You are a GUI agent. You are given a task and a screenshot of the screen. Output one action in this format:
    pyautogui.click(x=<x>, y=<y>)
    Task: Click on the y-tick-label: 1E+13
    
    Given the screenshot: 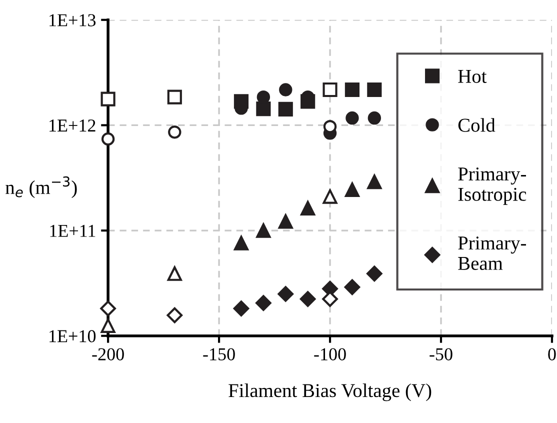 What is the action you would take?
    pyautogui.click(x=73, y=20)
    